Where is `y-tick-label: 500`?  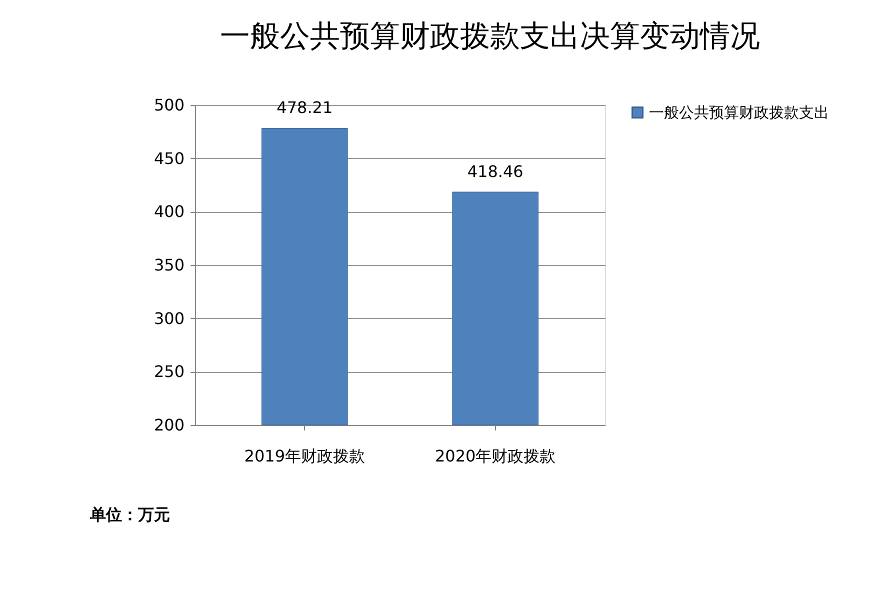
y-tick-label: 500 is located at coordinates (169, 105).